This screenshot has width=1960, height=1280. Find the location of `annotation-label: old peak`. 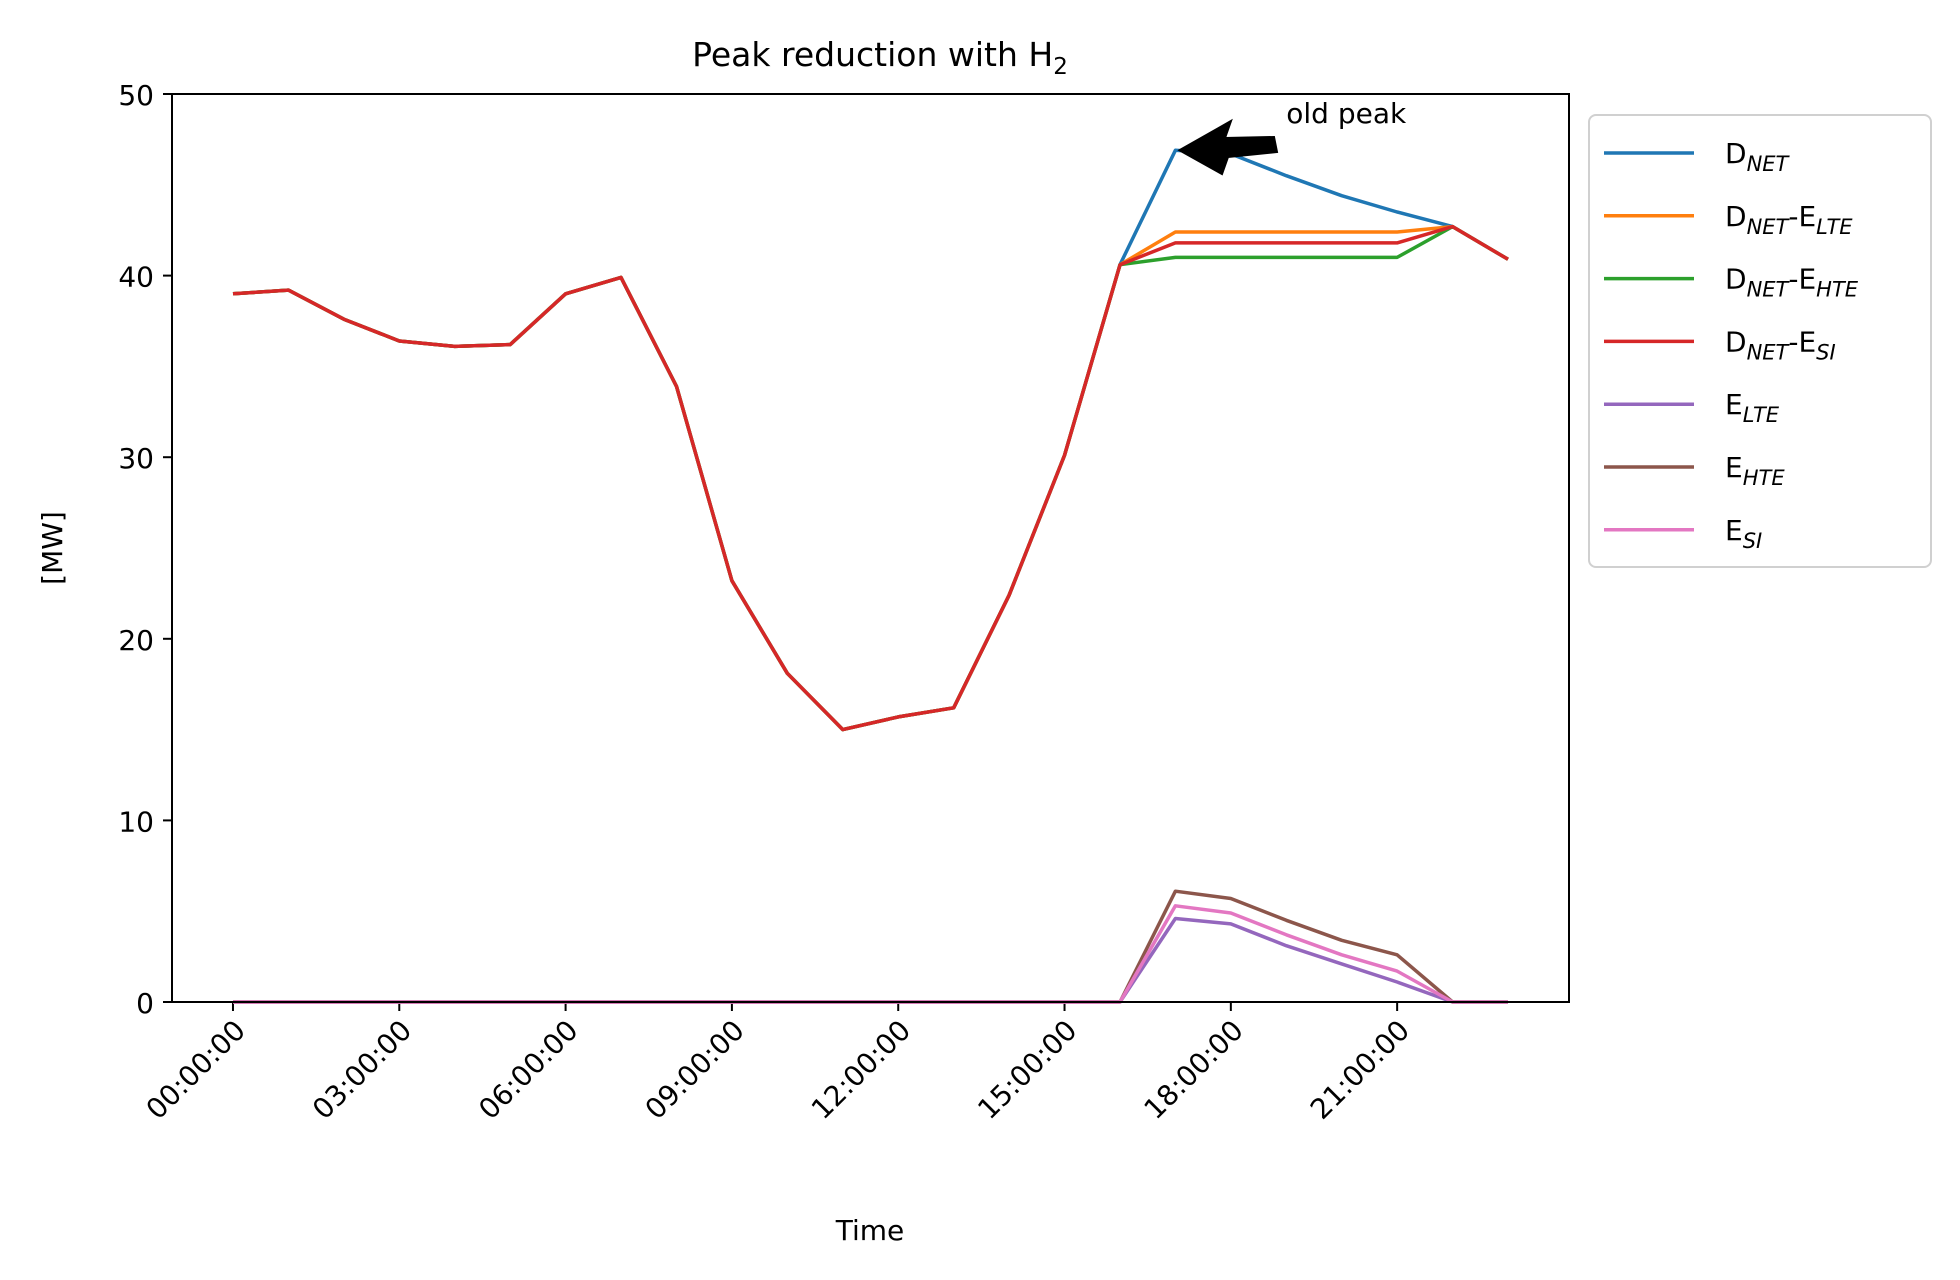

annotation-label: old peak is located at coordinates (1346, 113).